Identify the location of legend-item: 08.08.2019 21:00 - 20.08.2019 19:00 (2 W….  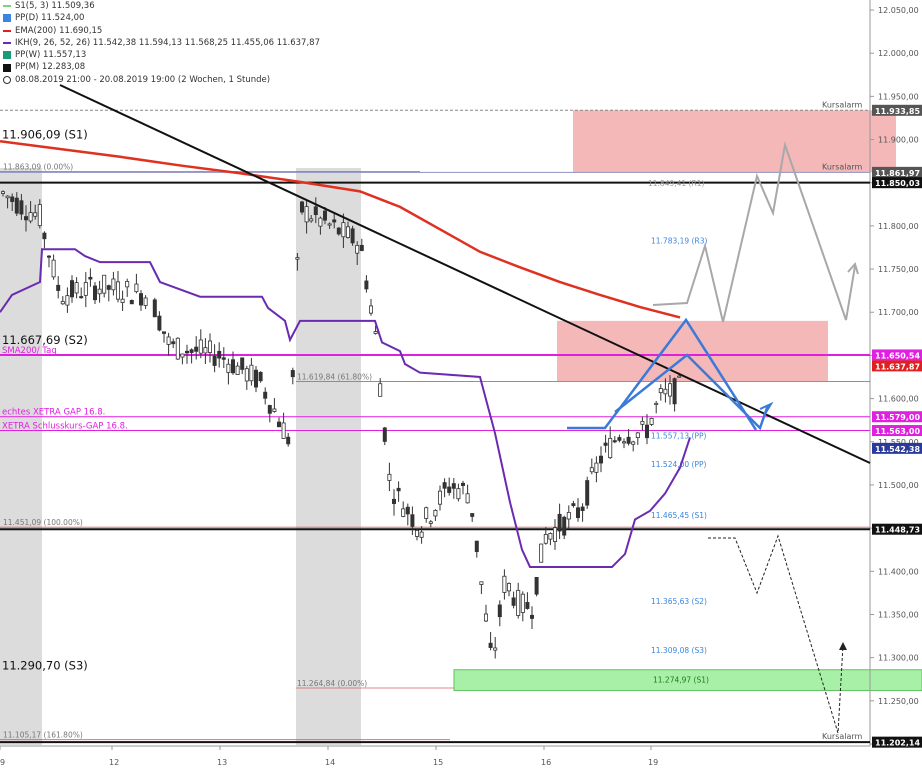
(161, 80).